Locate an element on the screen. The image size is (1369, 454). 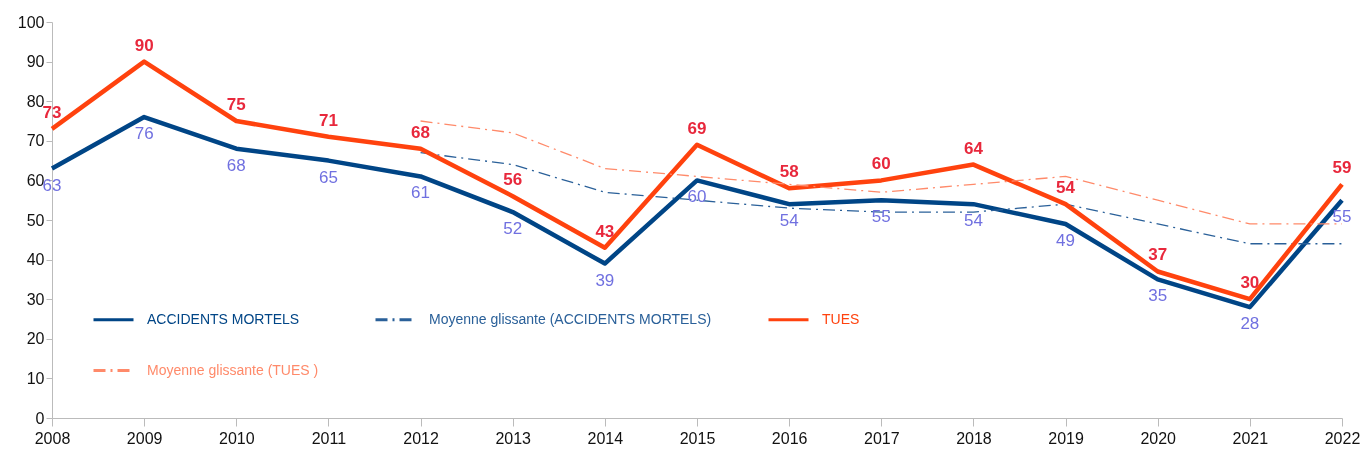
data-label: 28 is located at coordinates (1250, 324).